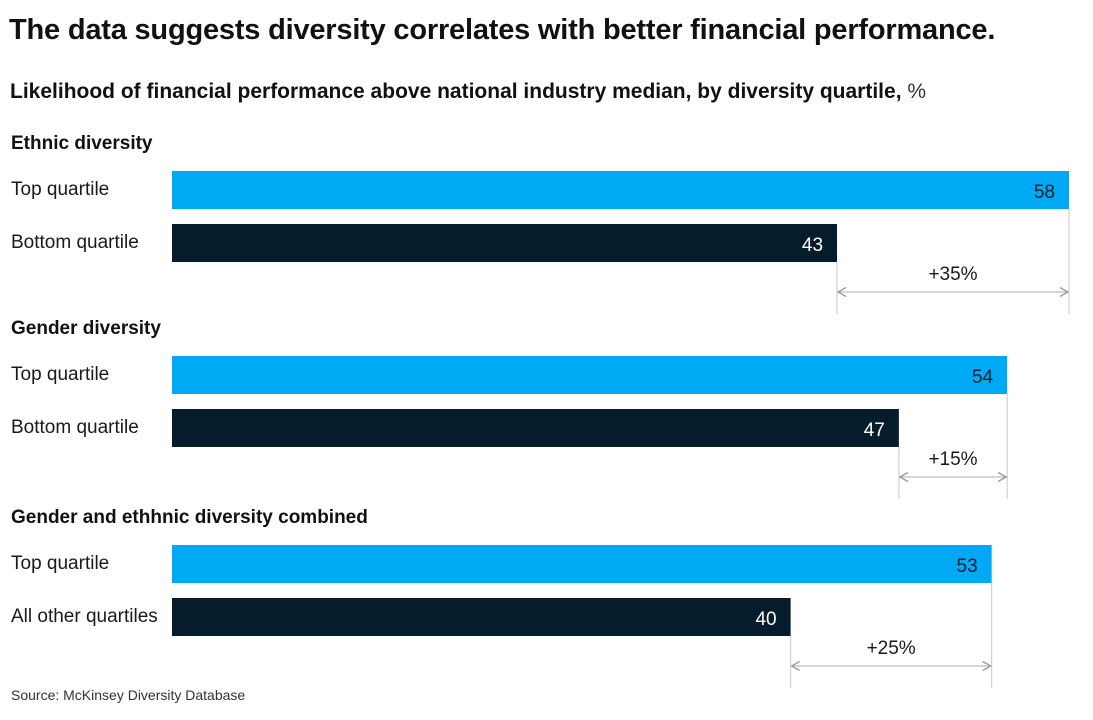 The width and height of the screenshot is (1093, 720). Describe the element at coordinates (1044, 192) in the screenshot. I see `bar-value-label: 58` at that location.